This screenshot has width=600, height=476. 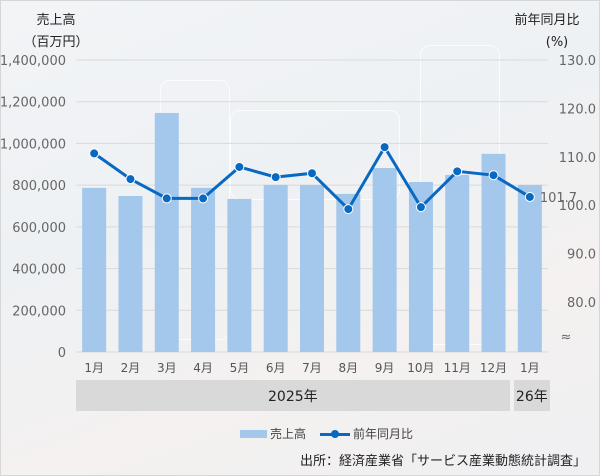 What do you see at coordinates (457, 368) in the screenshot?
I see `x-axis-tick: 11月` at bounding box center [457, 368].